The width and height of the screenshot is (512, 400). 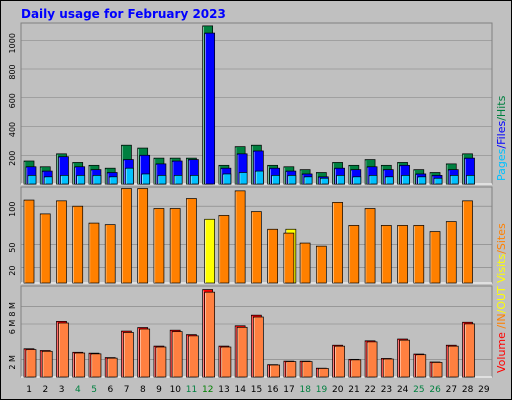 I want to click on day-label: 23, so click(x=386, y=390).